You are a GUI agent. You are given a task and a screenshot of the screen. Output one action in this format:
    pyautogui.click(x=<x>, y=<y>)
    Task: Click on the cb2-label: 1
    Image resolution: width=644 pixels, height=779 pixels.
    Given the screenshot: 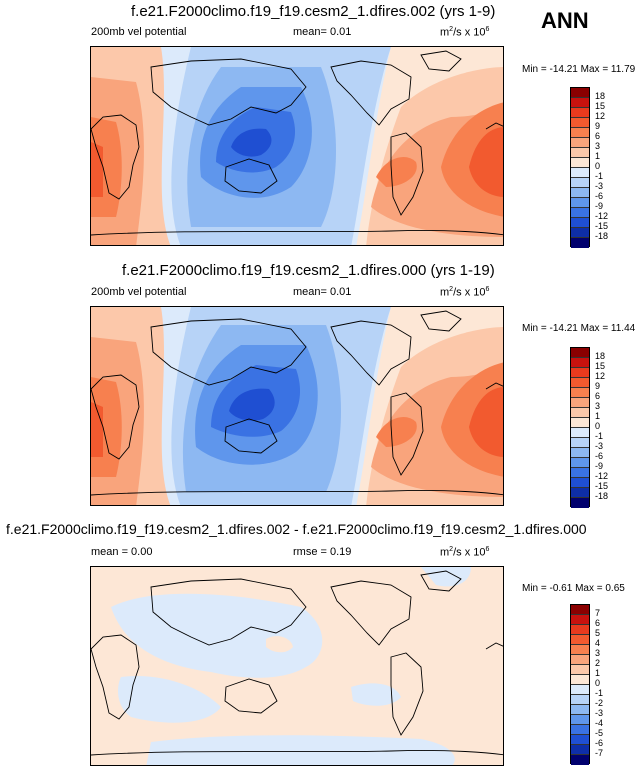 What is the action you would take?
    pyautogui.click(x=598, y=416)
    